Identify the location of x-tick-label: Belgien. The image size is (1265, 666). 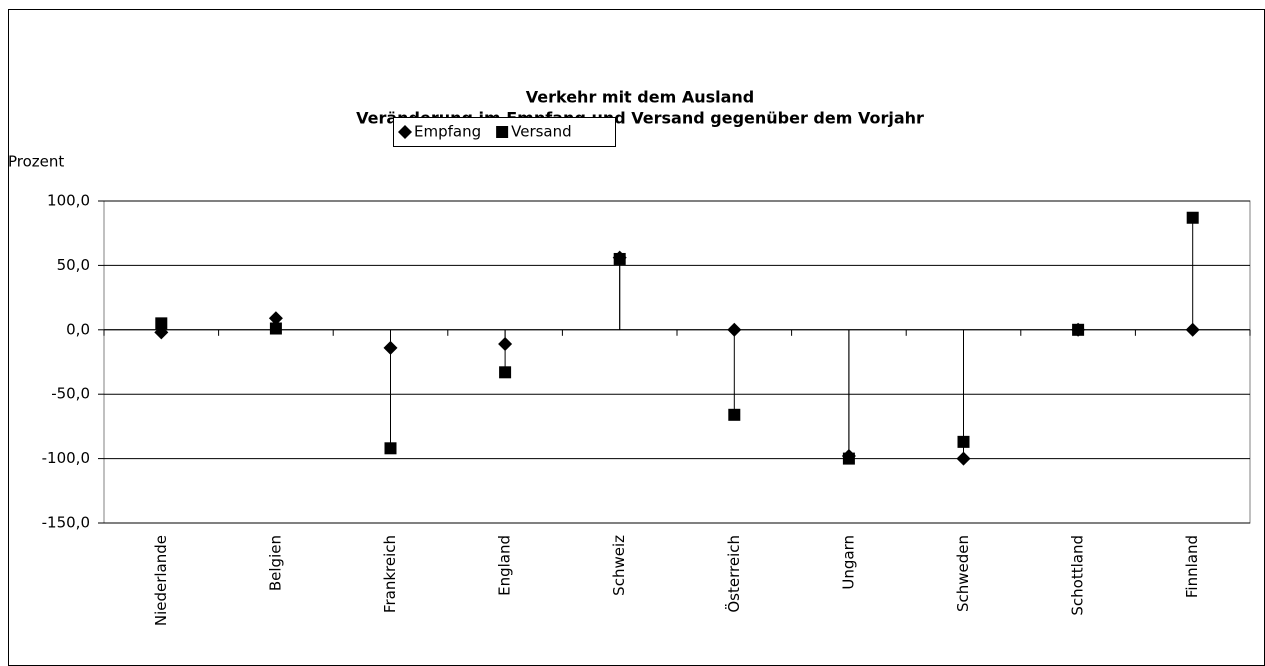
(275, 563).